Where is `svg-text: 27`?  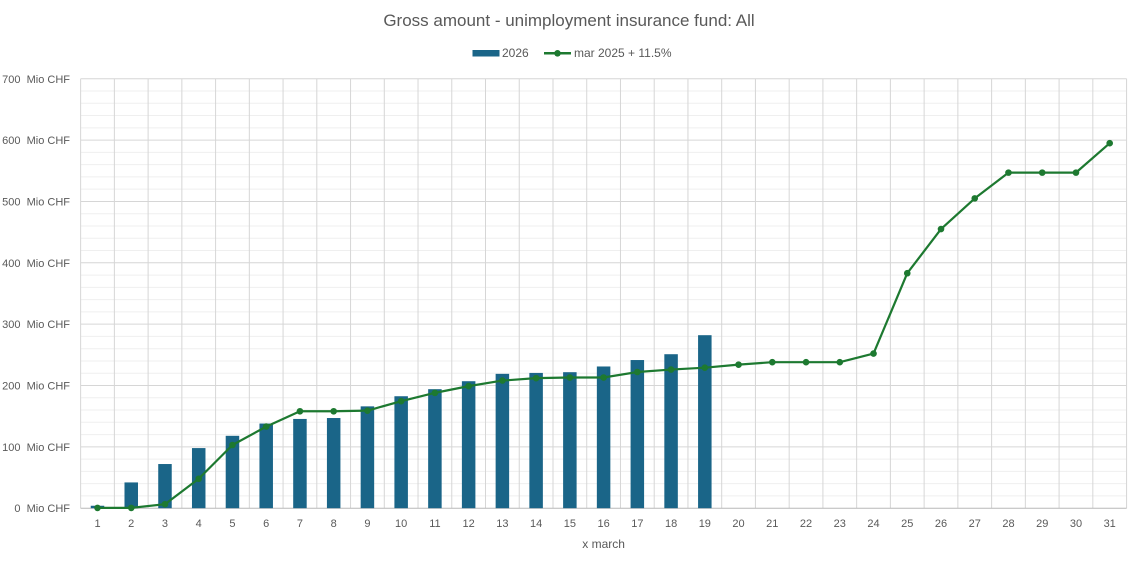 svg-text: 27 is located at coordinates (975, 524).